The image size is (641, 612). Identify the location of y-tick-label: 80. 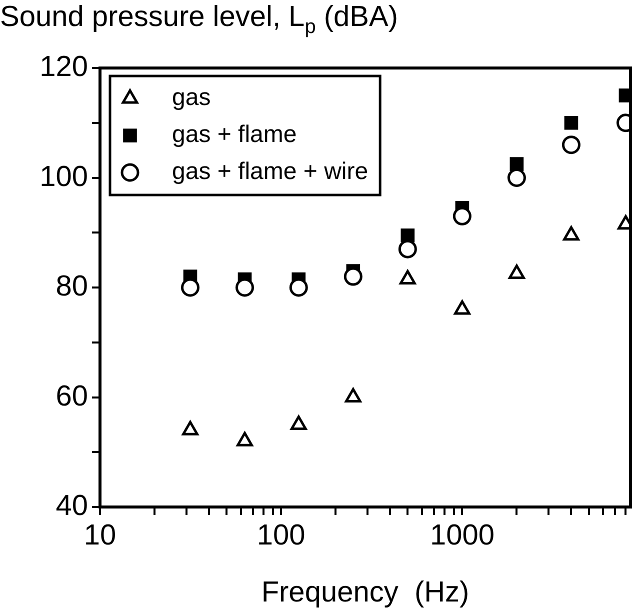
(72, 286).